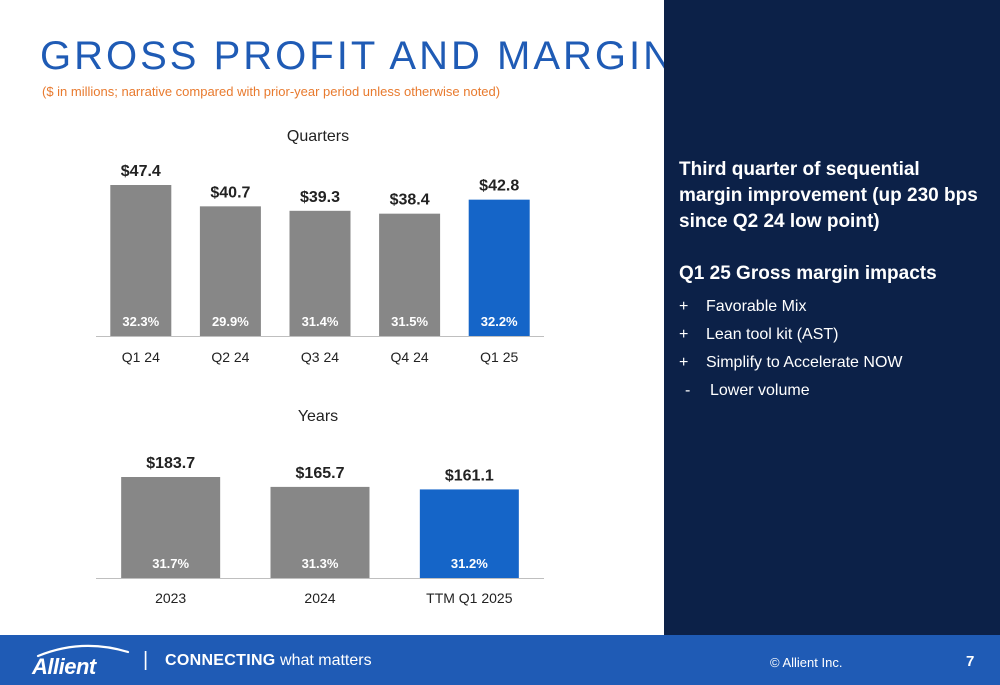  Describe the element at coordinates (469, 598) in the screenshot. I see `tick-label: TTM Q1 2025` at that location.